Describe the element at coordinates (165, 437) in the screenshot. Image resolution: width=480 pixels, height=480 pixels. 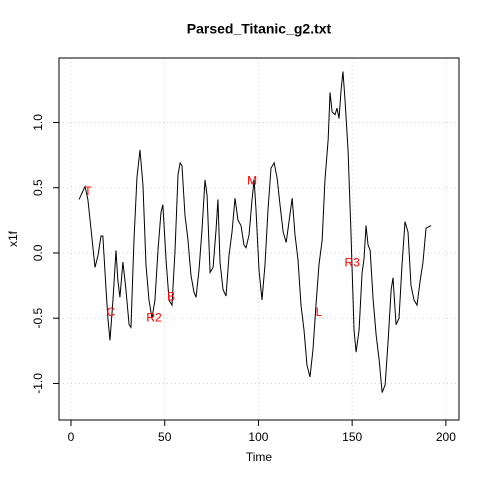
I see `x-tick-label: 50` at that location.